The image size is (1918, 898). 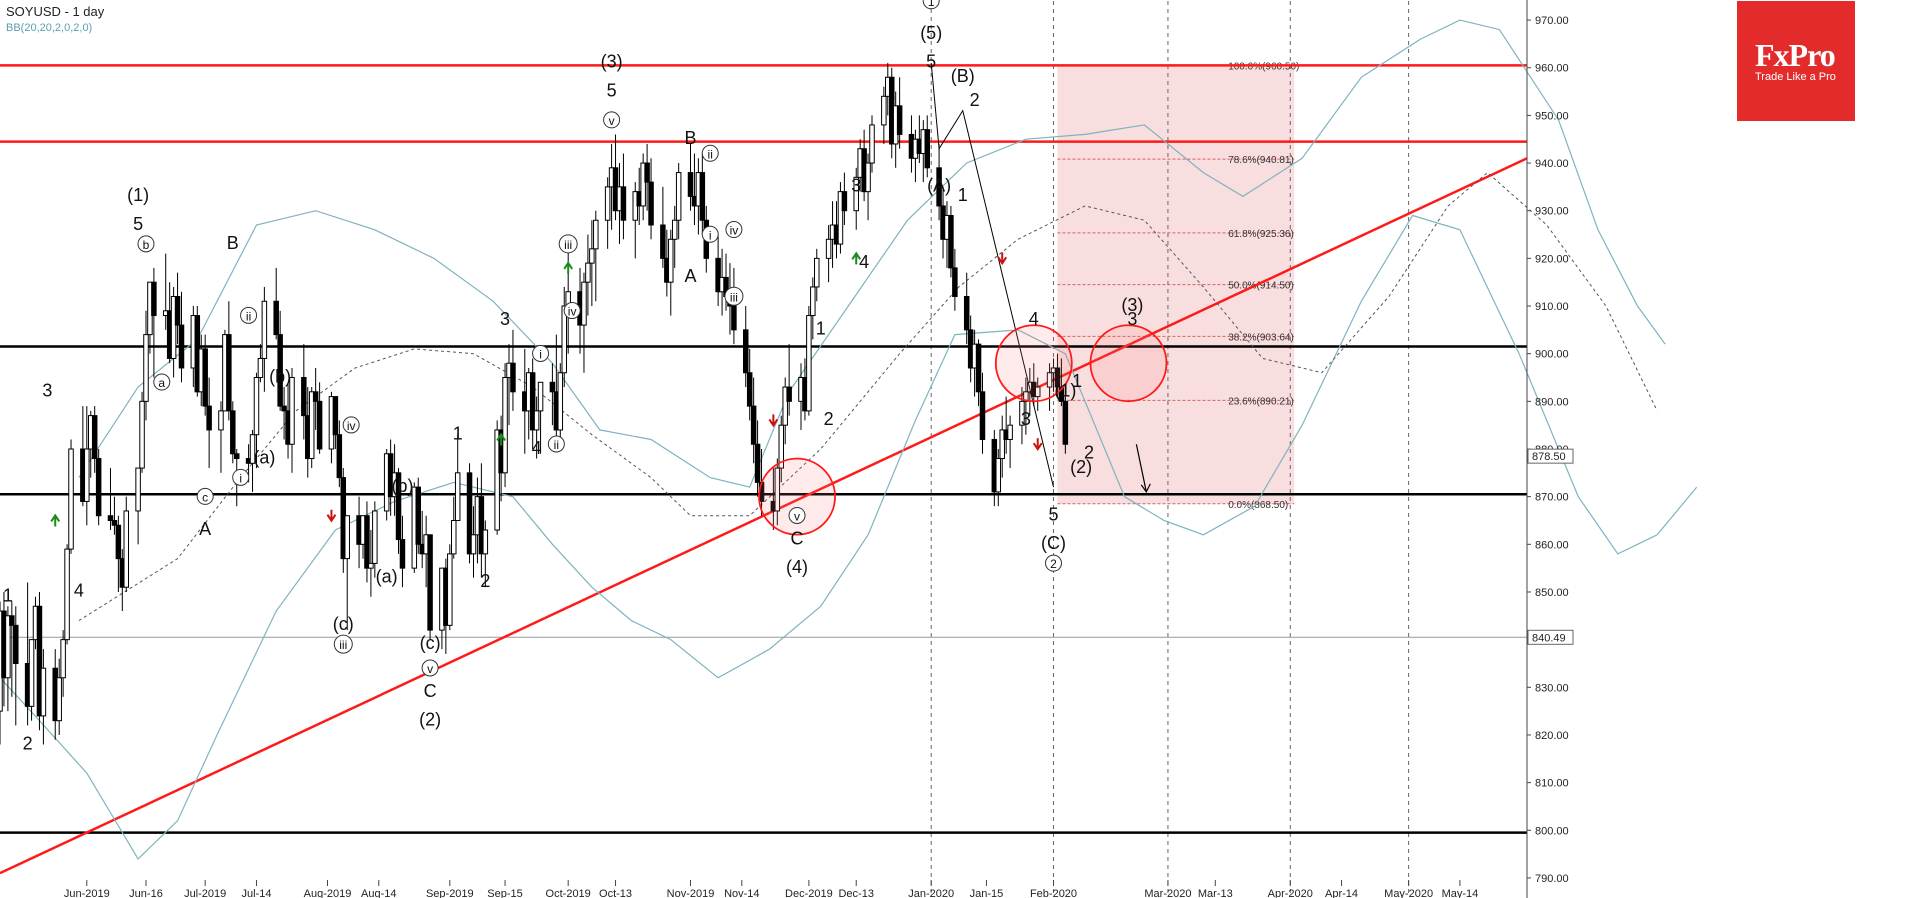 What do you see at coordinates (1261, 234) in the screenshot?
I see `fib-level-label: 61.8%(925.36)` at bounding box center [1261, 234].